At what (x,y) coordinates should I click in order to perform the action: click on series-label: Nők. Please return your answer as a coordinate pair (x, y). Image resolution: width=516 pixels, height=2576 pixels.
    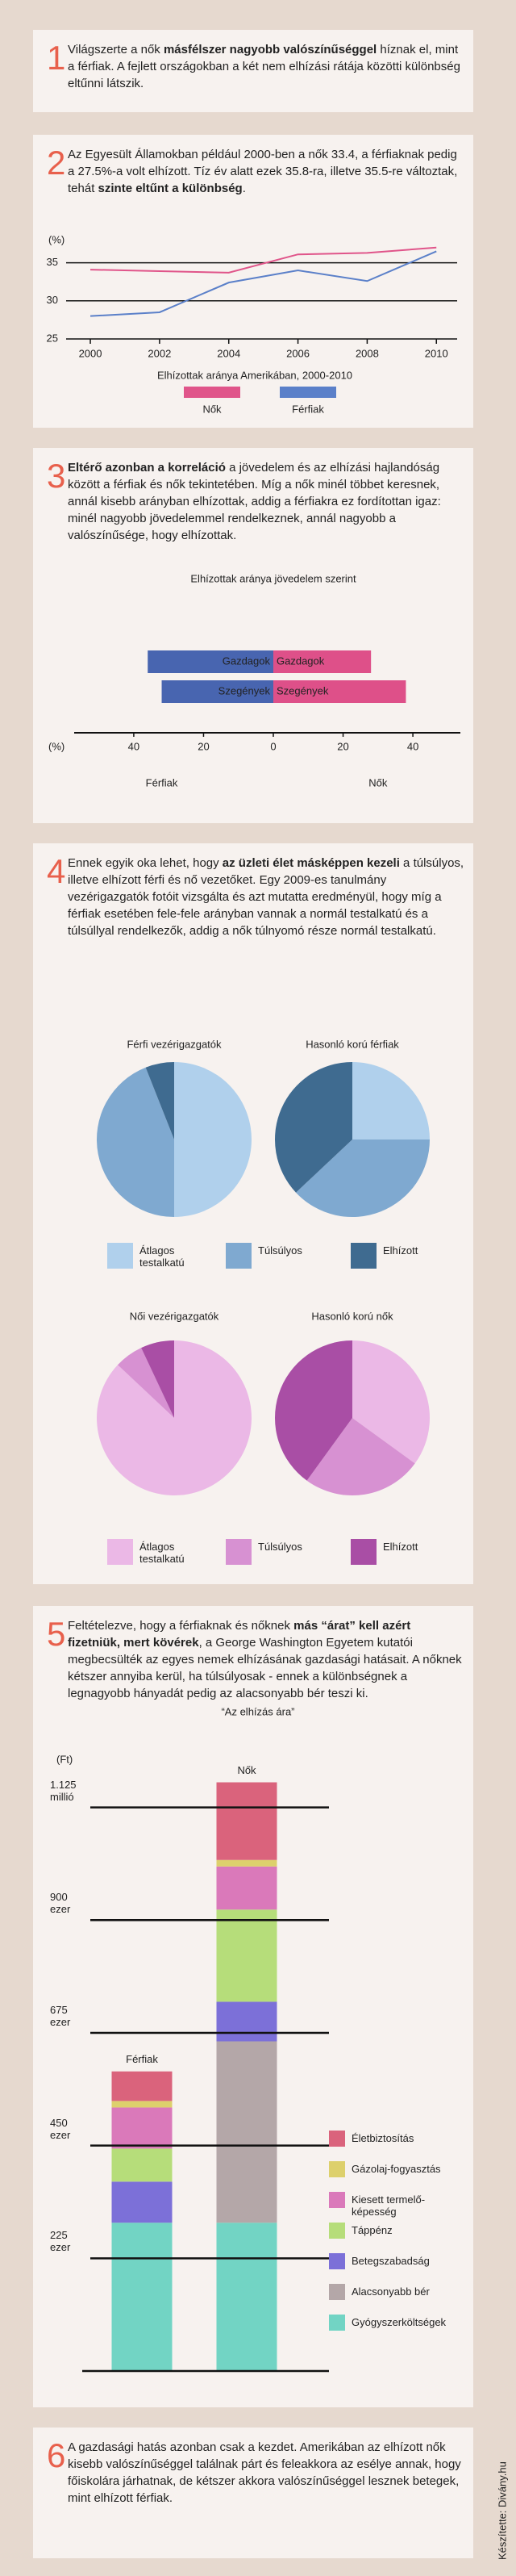
    Looking at the image, I should click on (378, 782).